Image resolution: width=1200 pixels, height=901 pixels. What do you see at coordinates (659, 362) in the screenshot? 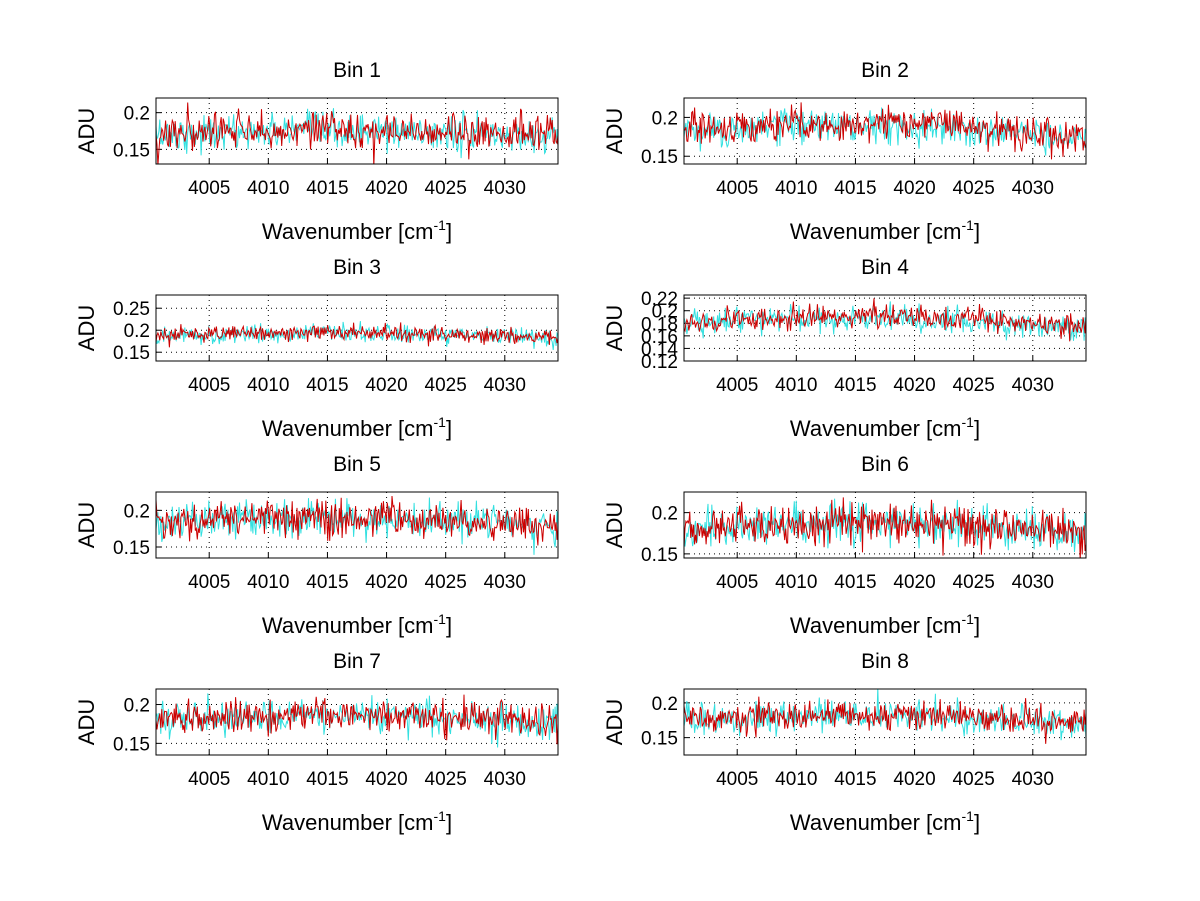
I see `y-tick-label: 0.12` at bounding box center [659, 362].